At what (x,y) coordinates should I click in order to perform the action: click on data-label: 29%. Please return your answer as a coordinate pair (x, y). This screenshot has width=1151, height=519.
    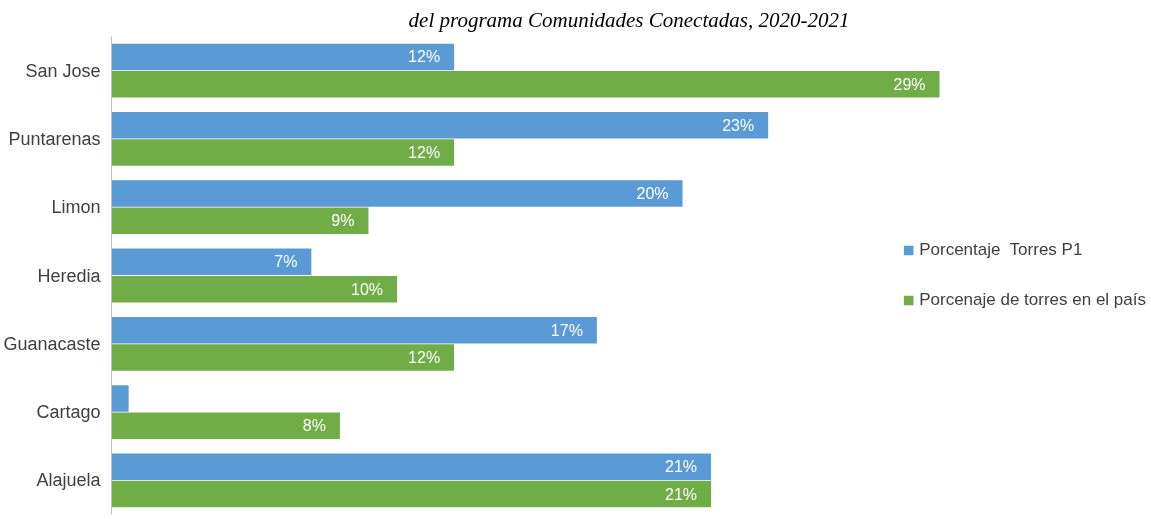
    Looking at the image, I should click on (909, 84).